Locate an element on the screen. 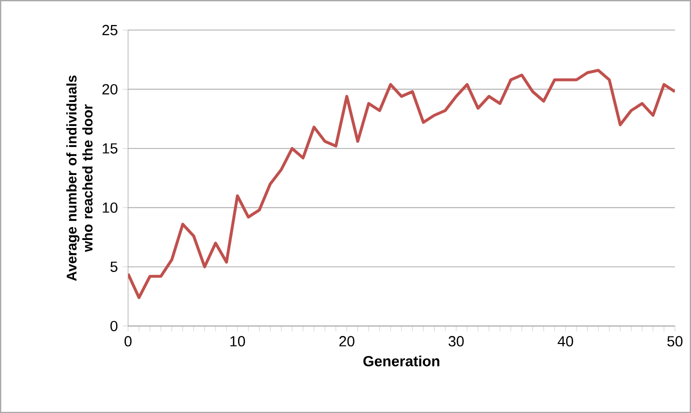  y-tick-label: 20 is located at coordinates (110, 89).